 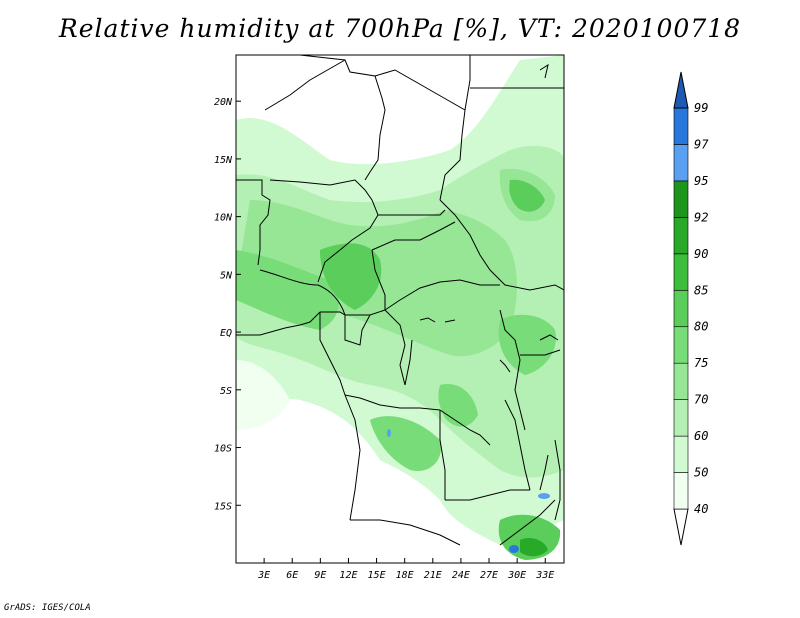 What do you see at coordinates (701, 108) in the screenshot?
I see `colorbar-level-label: 99` at bounding box center [701, 108].